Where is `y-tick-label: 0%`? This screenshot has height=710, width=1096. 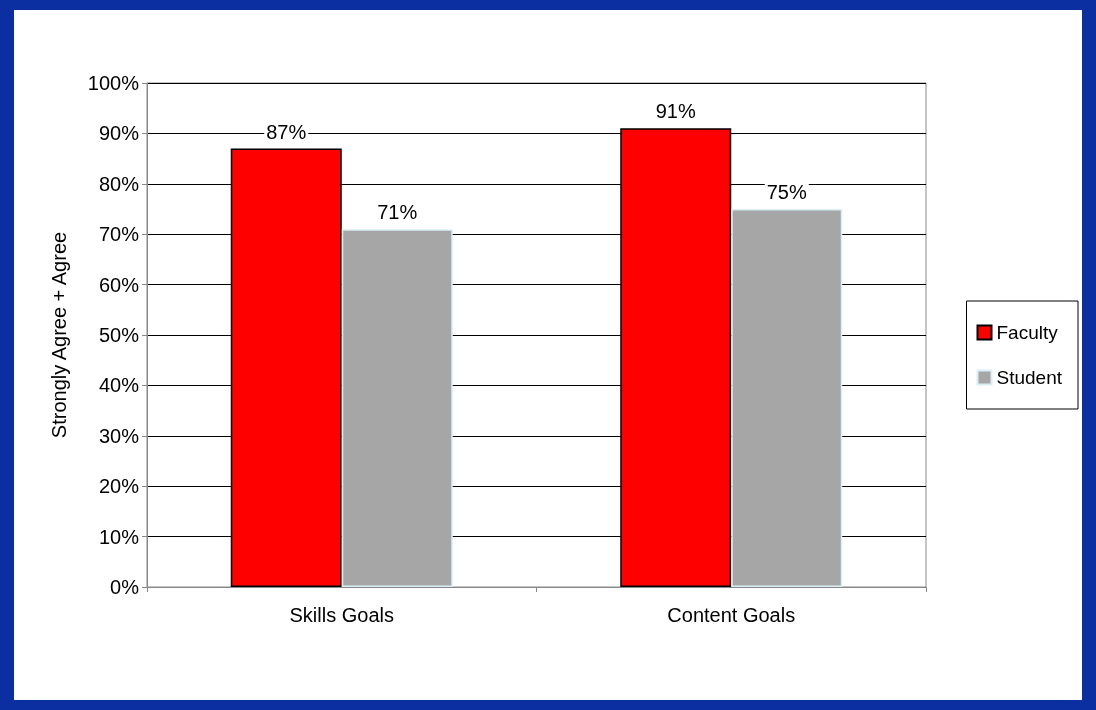 y-tick-label: 0% is located at coordinates (125, 587).